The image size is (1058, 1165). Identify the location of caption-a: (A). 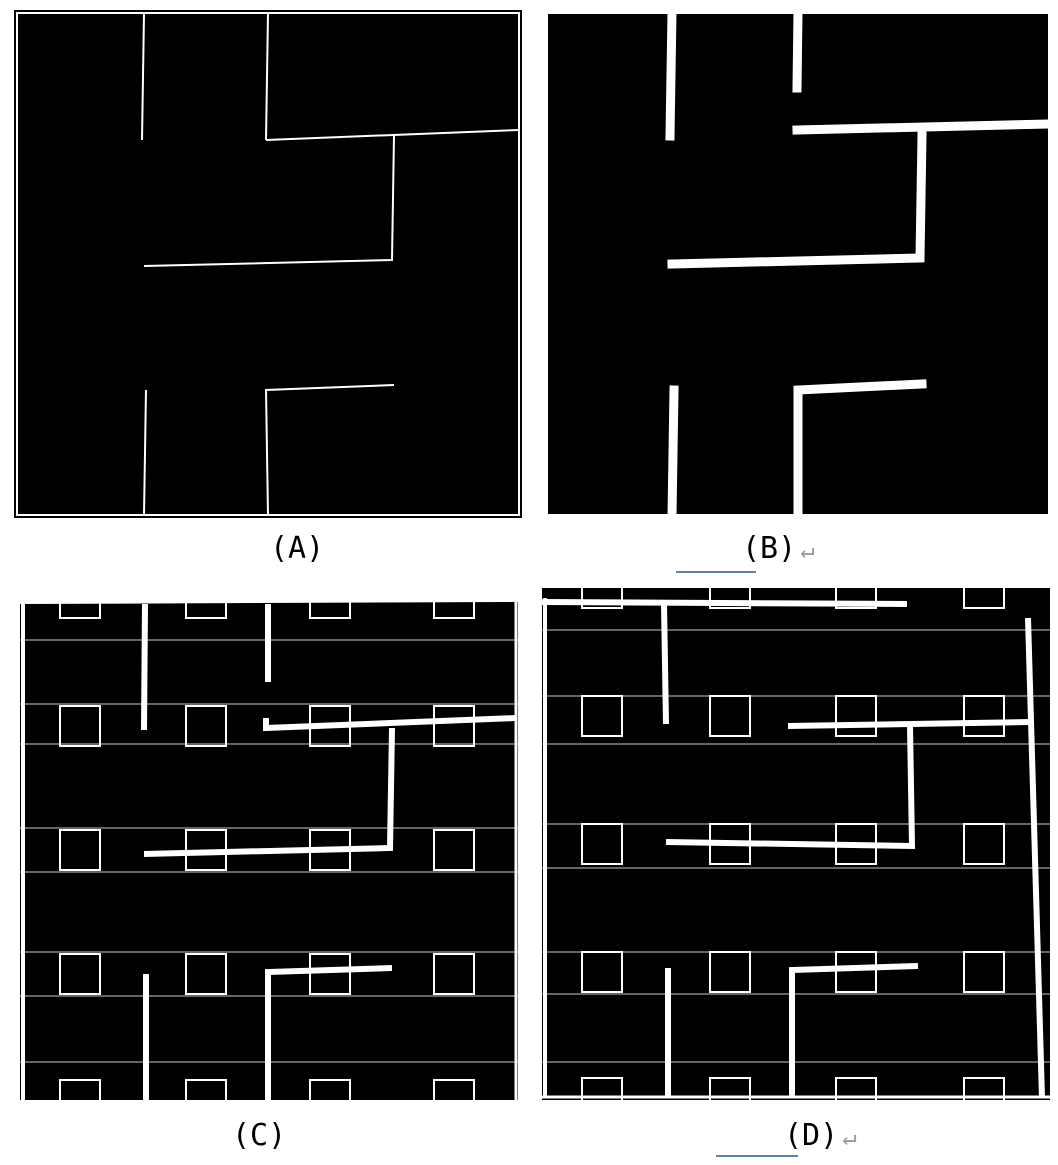
(297, 549).